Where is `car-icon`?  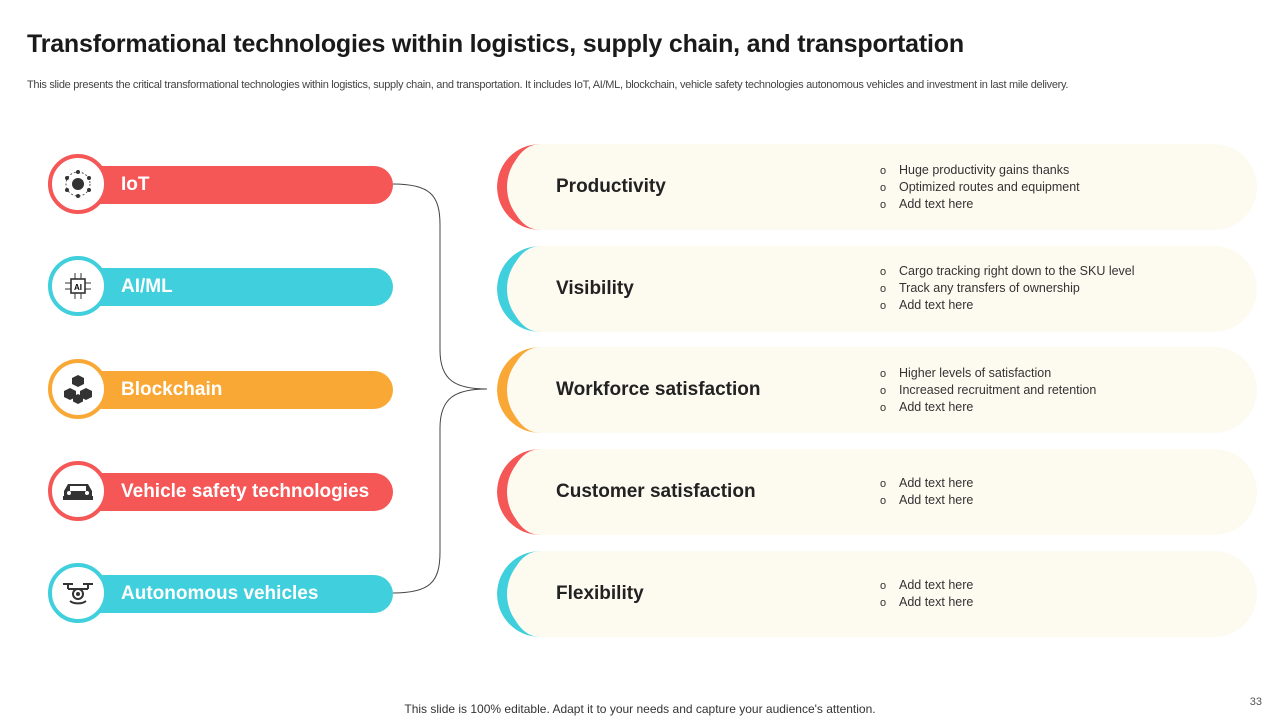
car-icon is located at coordinates (78, 490).